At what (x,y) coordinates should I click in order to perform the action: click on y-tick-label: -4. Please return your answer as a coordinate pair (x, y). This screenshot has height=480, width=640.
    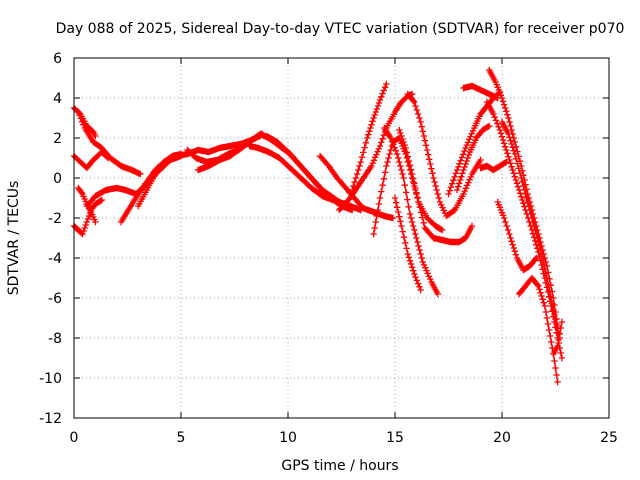
    Looking at the image, I should click on (55, 259).